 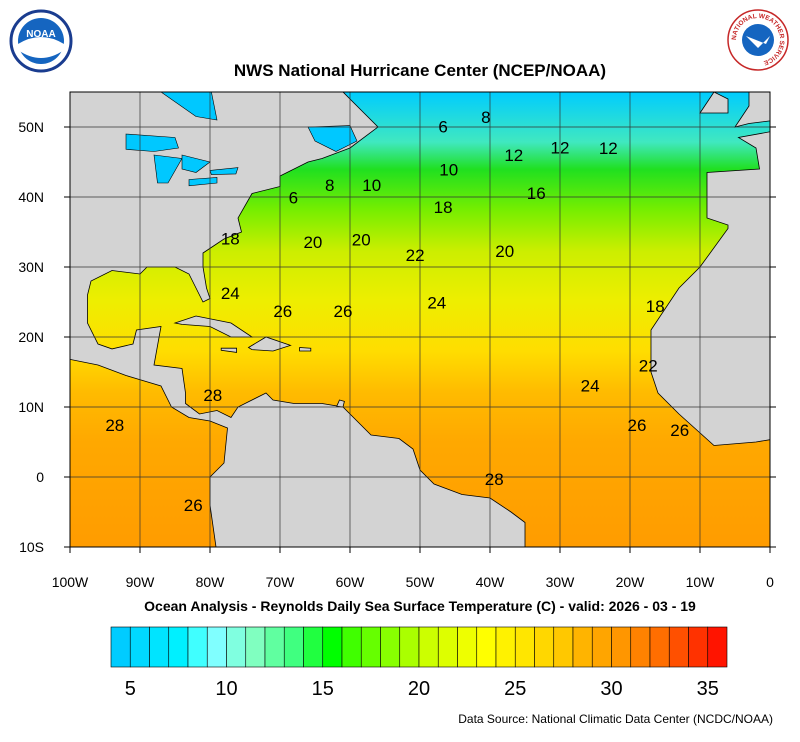 What do you see at coordinates (31, 407) in the screenshot?
I see `y-tick-label: 10N` at bounding box center [31, 407].